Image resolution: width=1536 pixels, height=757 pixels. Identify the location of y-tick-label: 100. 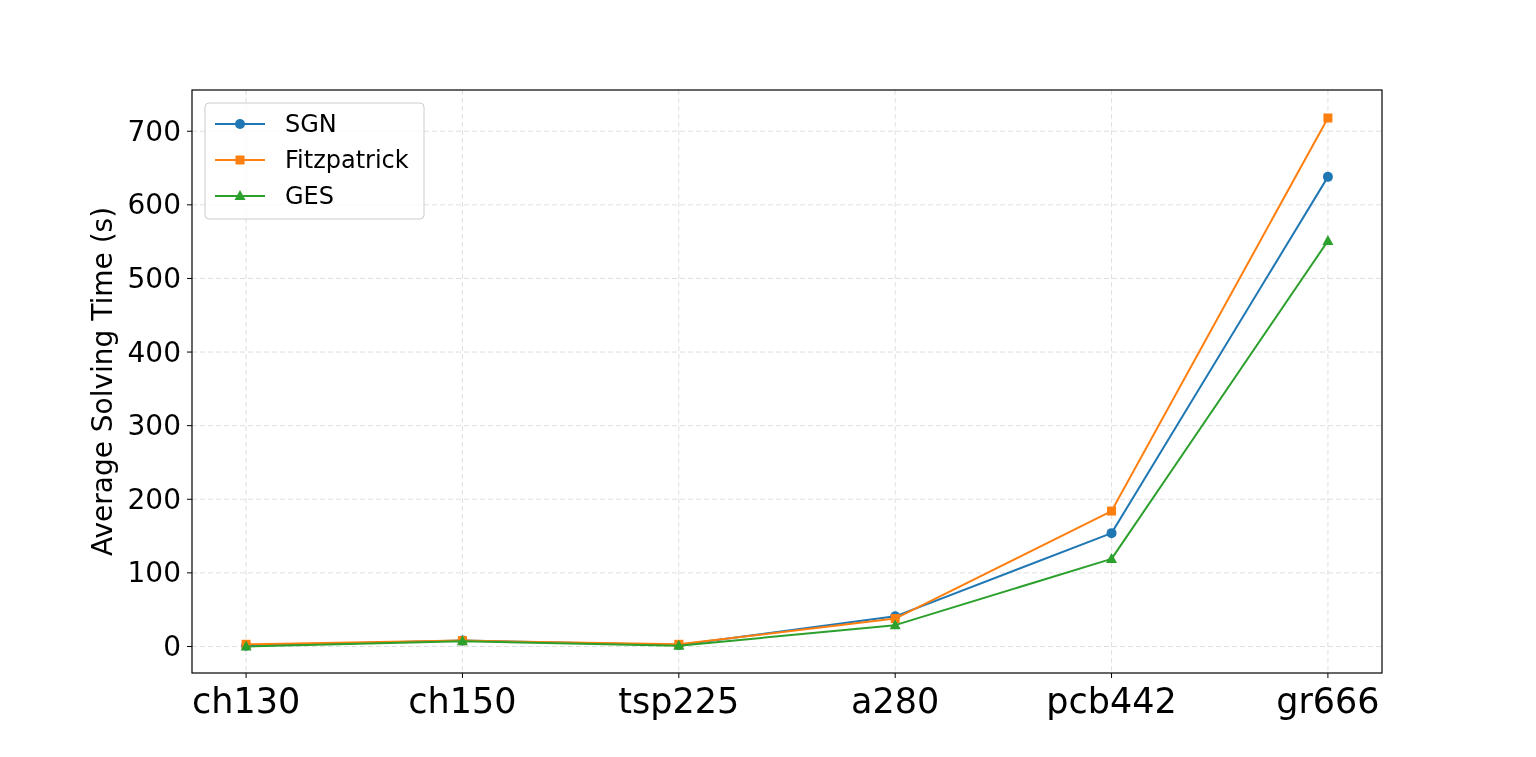
(154, 573).